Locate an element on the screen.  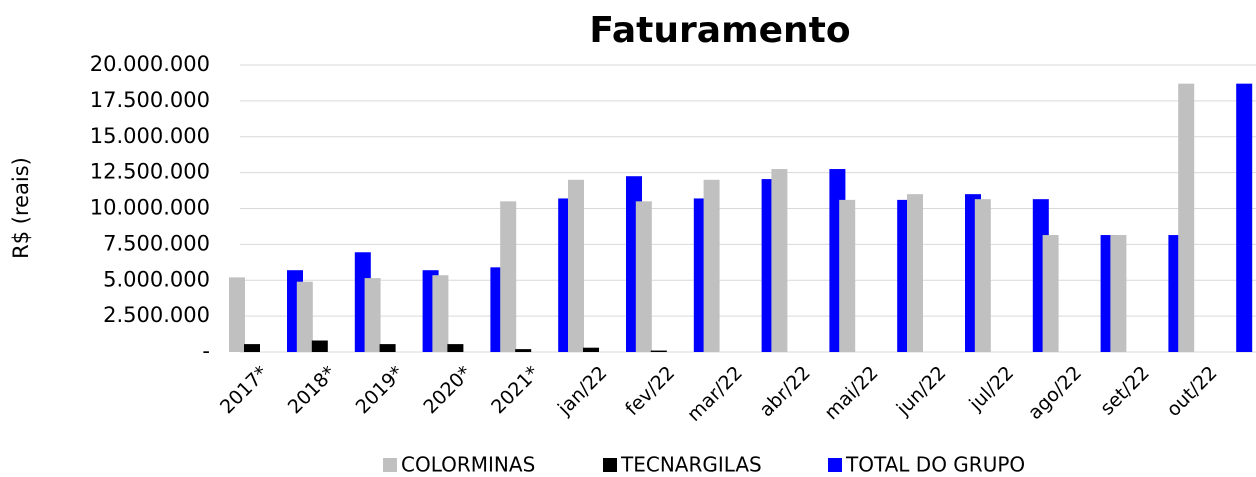
chart-title: Faturamento is located at coordinates (719, 30).